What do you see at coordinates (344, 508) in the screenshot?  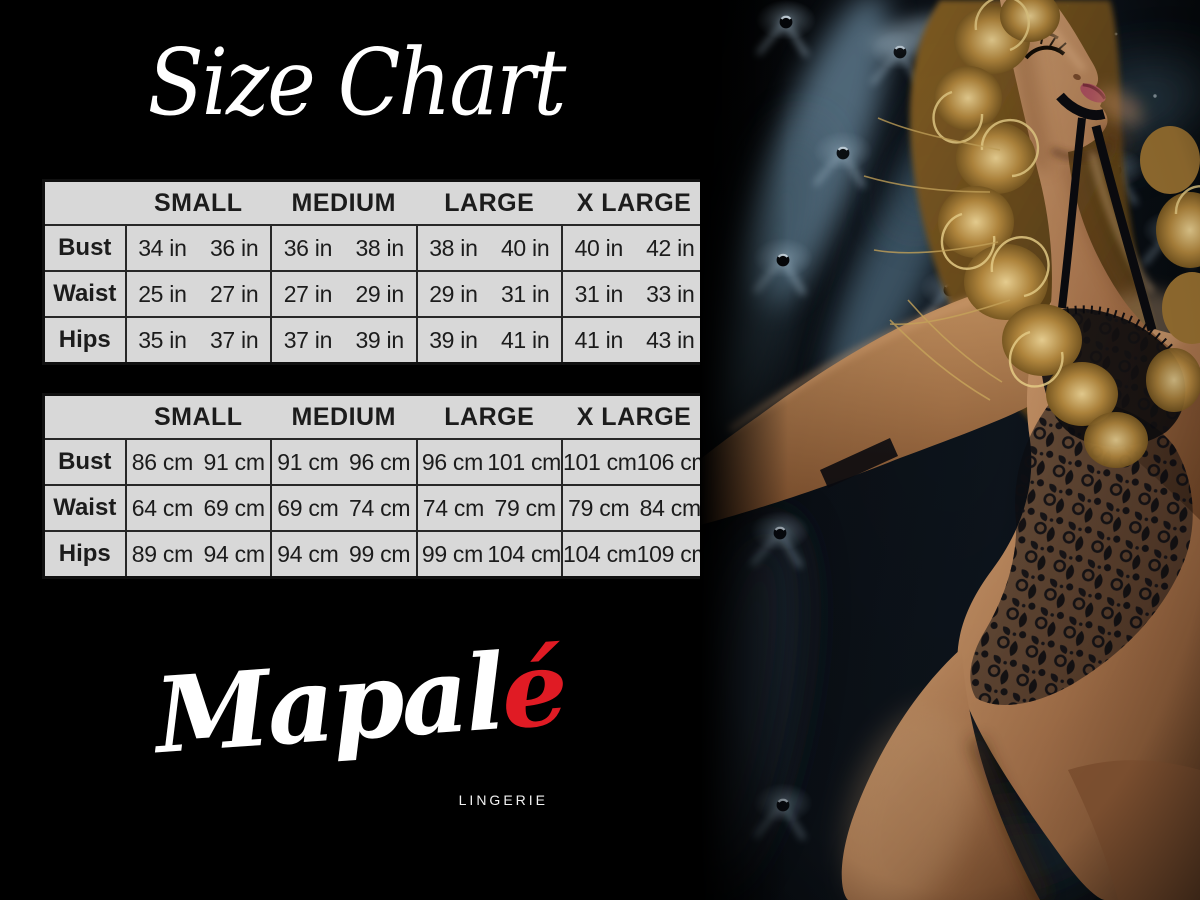 I see `measurement-cell: 69 cm 74 cm` at bounding box center [344, 508].